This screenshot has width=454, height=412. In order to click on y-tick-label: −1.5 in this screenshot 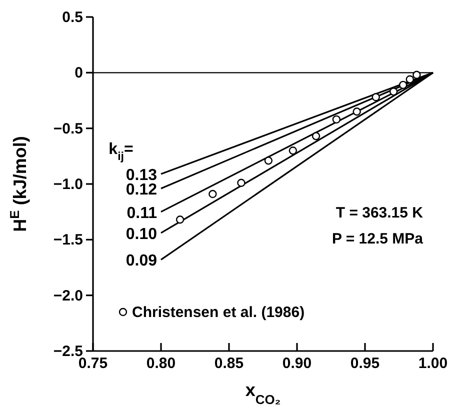, I will do `click(68, 240)`.